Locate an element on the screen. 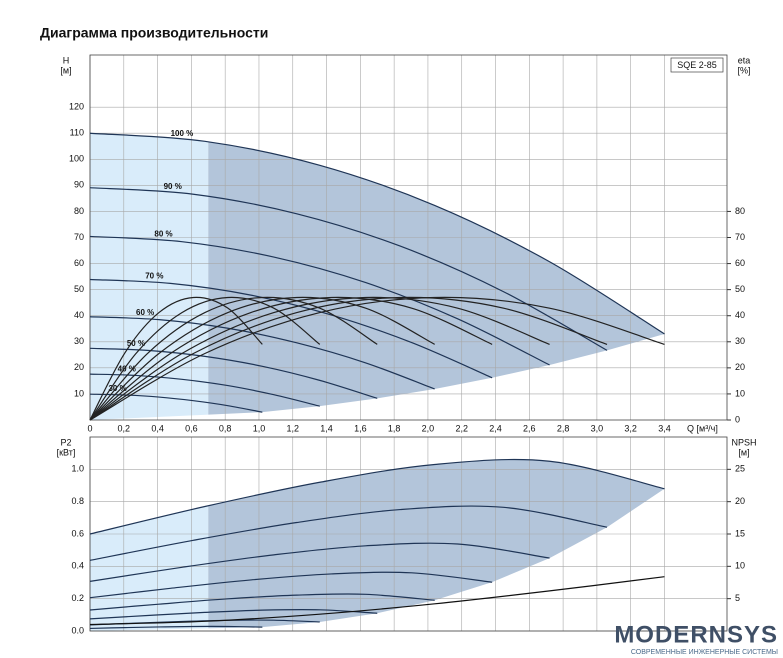 The image size is (783, 658). y-tick-label: 40 is located at coordinates (79, 315).